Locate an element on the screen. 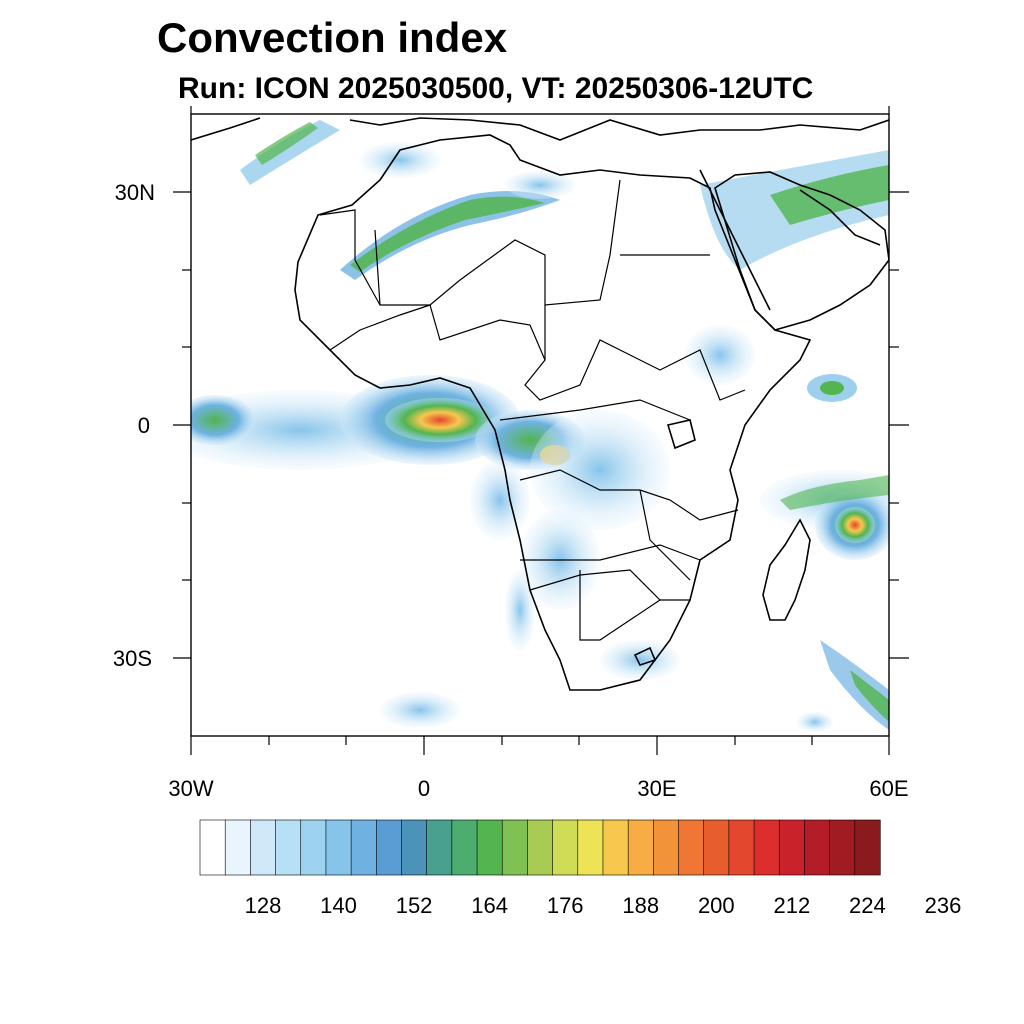 The image size is (1024, 1024). map-subtitle: Run: ICON 2025030500, VT: 20250306-12UTC is located at coordinates (496, 88).